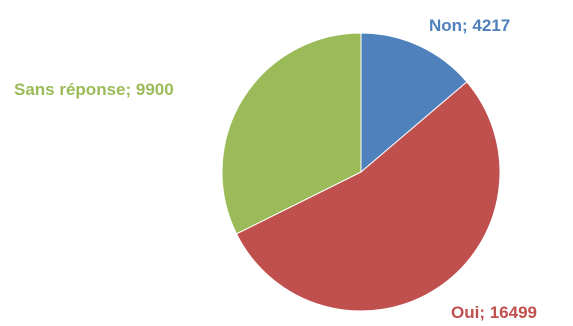 This screenshot has width=573, height=326. I want to click on data-label-non: Non; 4217, so click(469, 25).